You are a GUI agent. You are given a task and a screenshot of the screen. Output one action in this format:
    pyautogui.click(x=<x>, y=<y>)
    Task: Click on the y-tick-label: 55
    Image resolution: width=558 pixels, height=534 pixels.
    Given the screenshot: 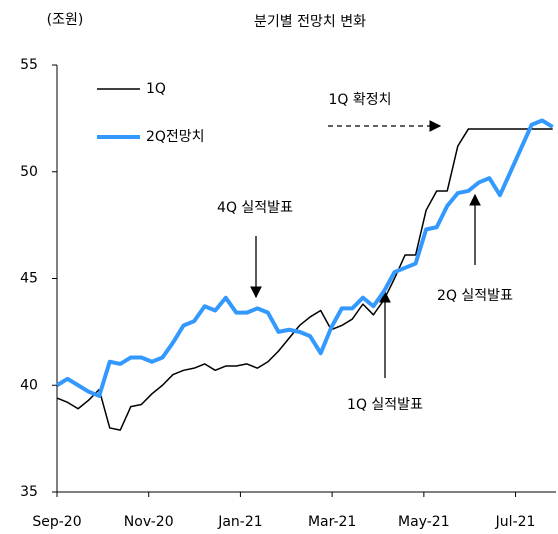 What is the action you would take?
    pyautogui.click(x=29, y=65)
    